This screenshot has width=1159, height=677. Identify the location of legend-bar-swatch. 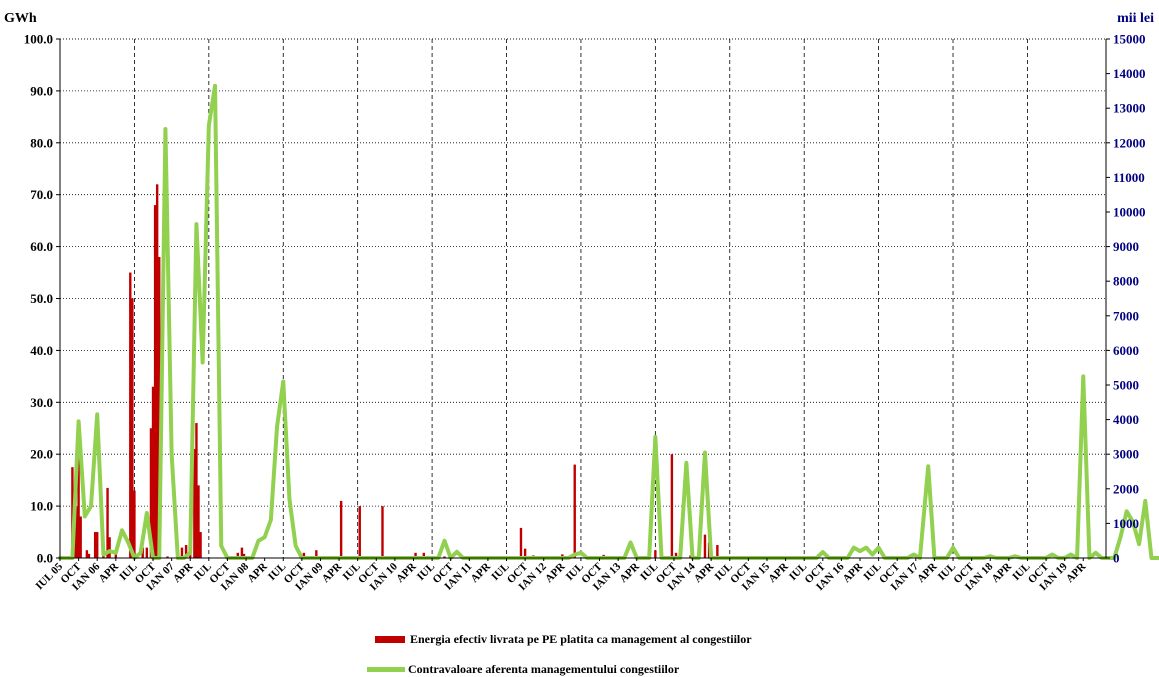
(390, 639).